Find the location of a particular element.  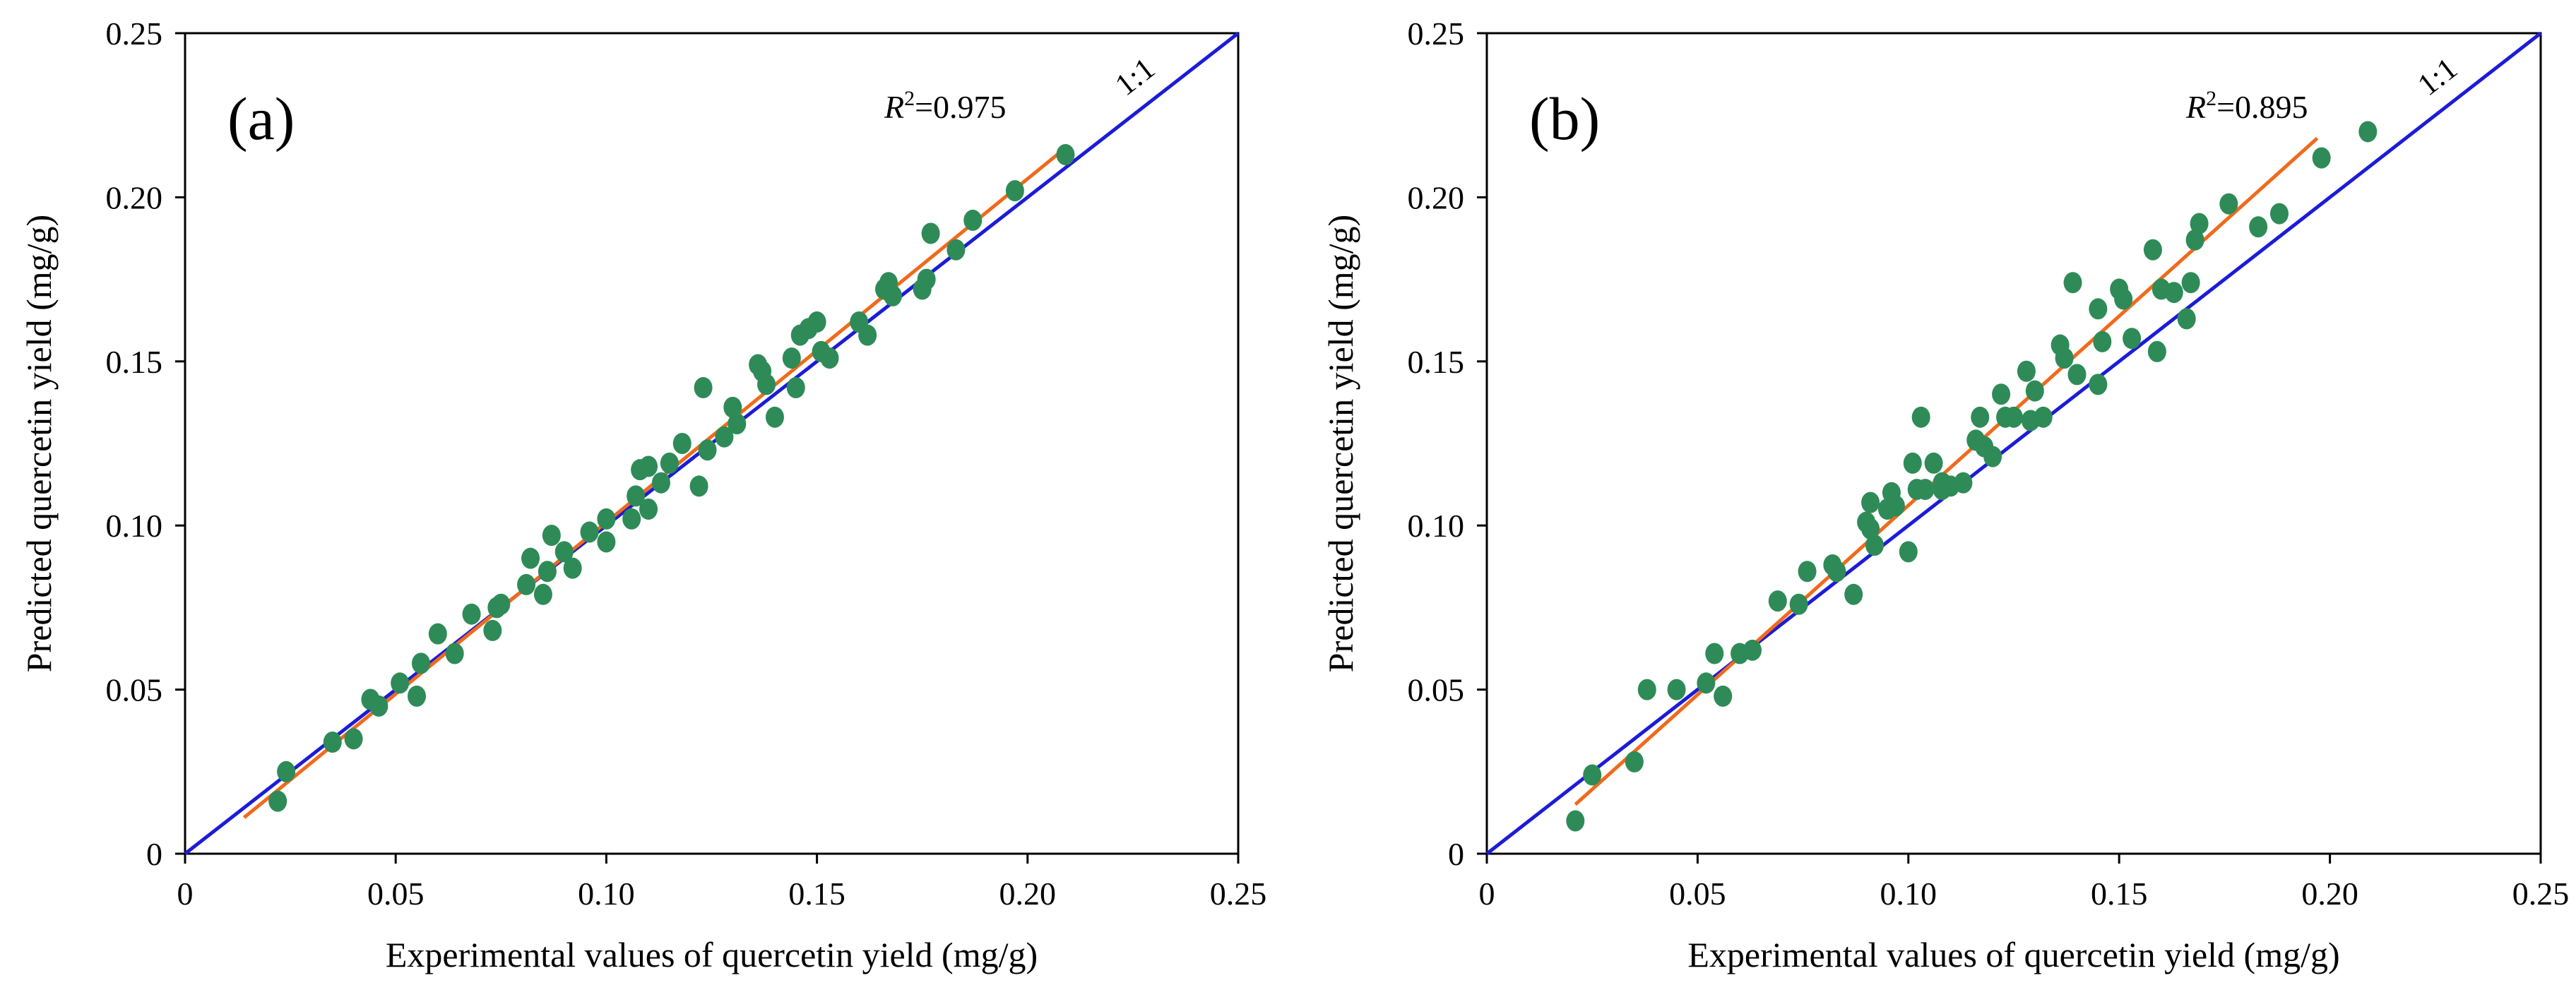

panel-label: (b) is located at coordinates (1564, 119).